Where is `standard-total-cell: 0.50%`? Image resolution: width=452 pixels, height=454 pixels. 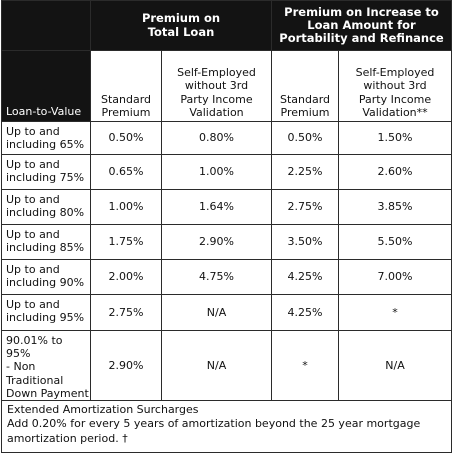
standard-total-cell: 0.50% is located at coordinates (126, 138).